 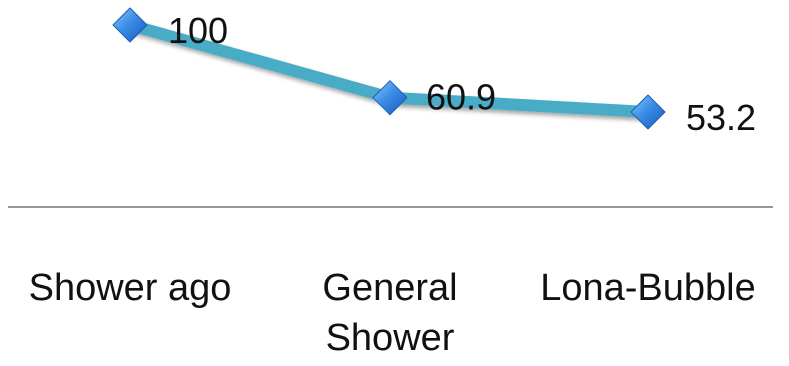 What do you see at coordinates (198, 30) in the screenshot?
I see `data-label: 100` at bounding box center [198, 30].